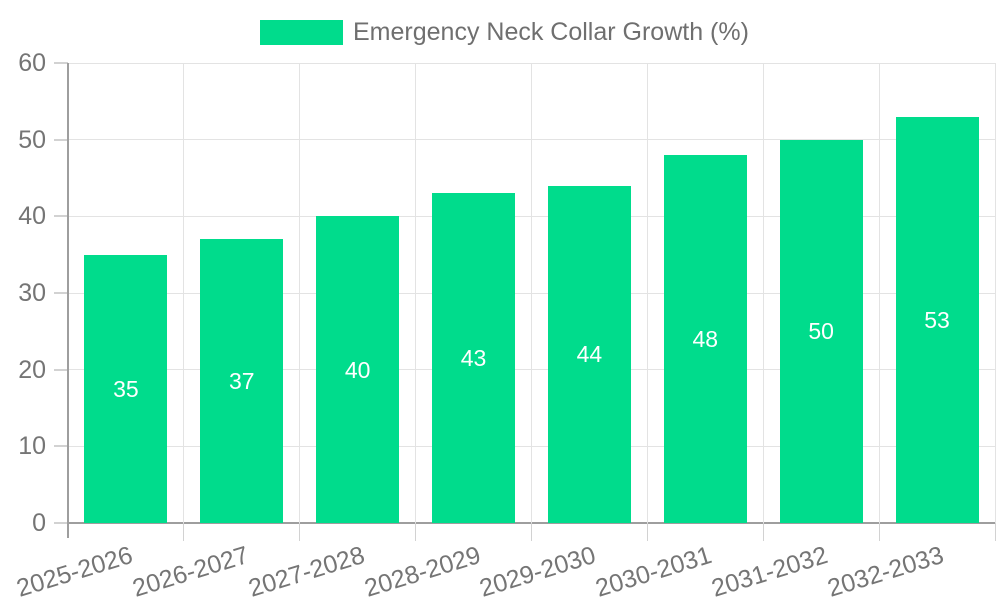 The width and height of the screenshot is (1000, 600). I want to click on legend-item: Emergency Neck Collar Growth (%), so click(504, 32).